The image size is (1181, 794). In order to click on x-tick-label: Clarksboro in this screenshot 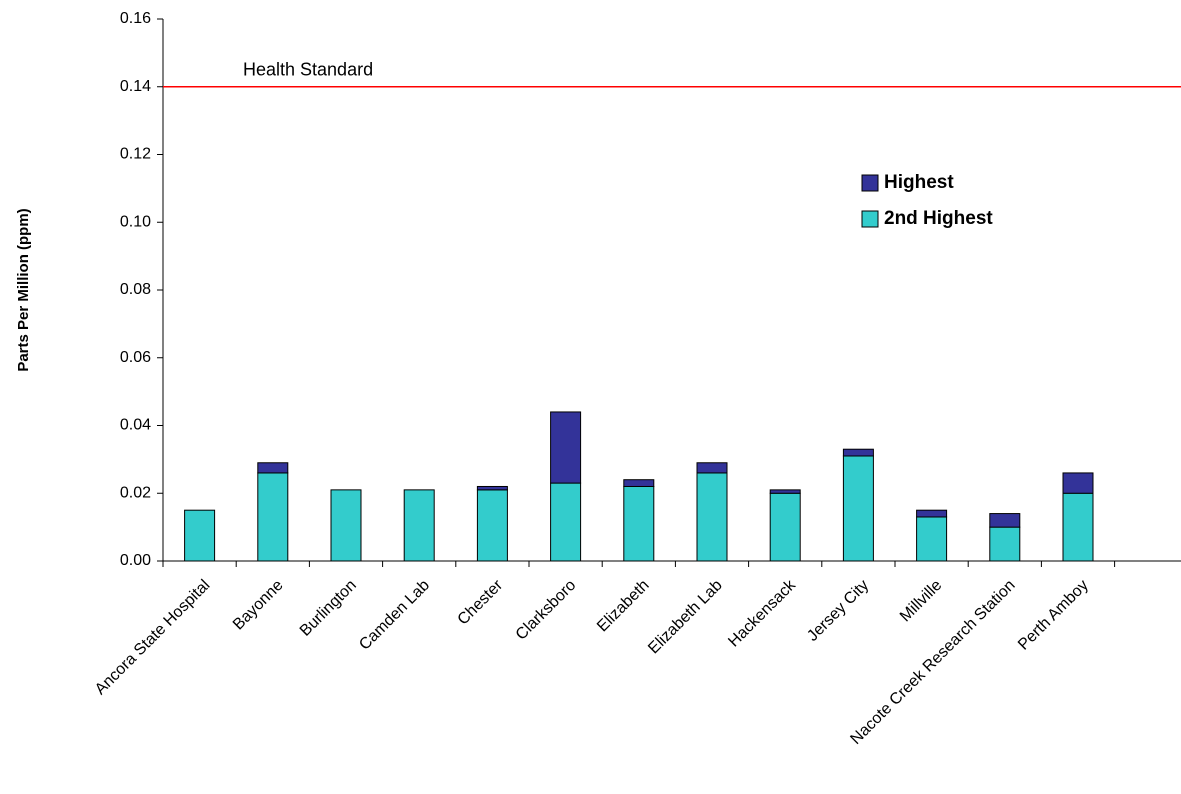, I will do `click(546, 610)`.